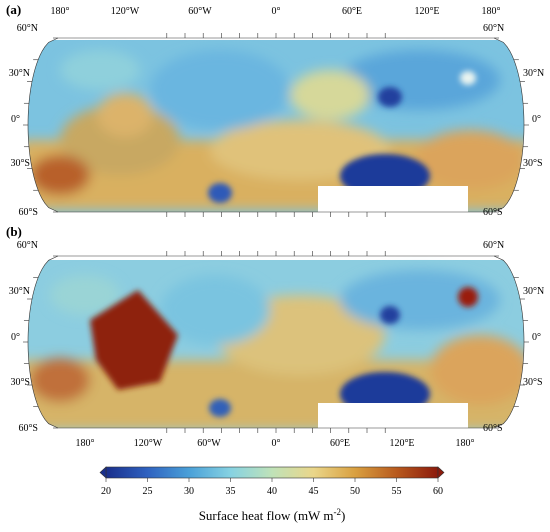 This screenshot has height=532, width=550. I want to click on colorbar-tick-marks, so click(272, 480).